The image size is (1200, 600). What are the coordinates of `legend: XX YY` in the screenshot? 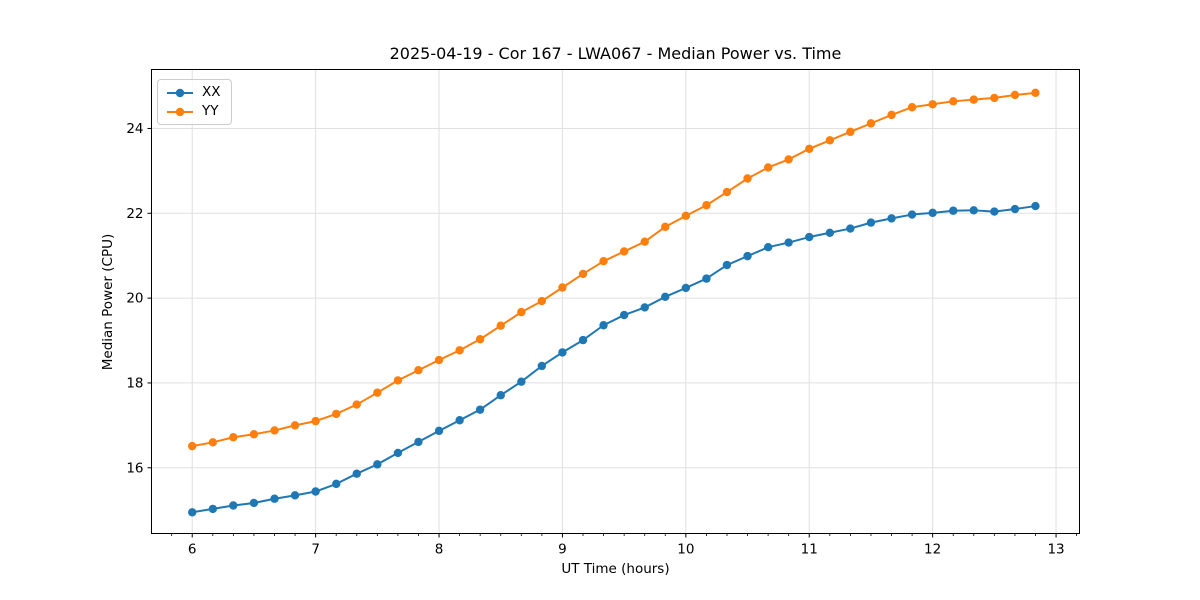 It's located at (194, 102).